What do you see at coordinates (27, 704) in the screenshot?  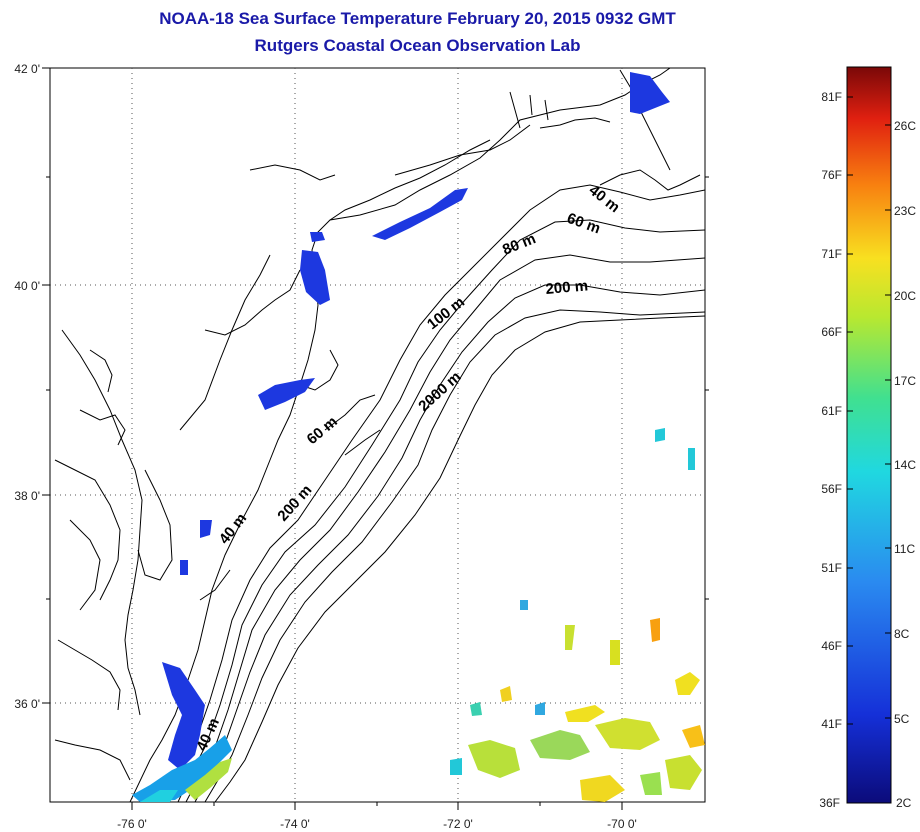 I see `lat-tick-label: 36 0'` at bounding box center [27, 704].